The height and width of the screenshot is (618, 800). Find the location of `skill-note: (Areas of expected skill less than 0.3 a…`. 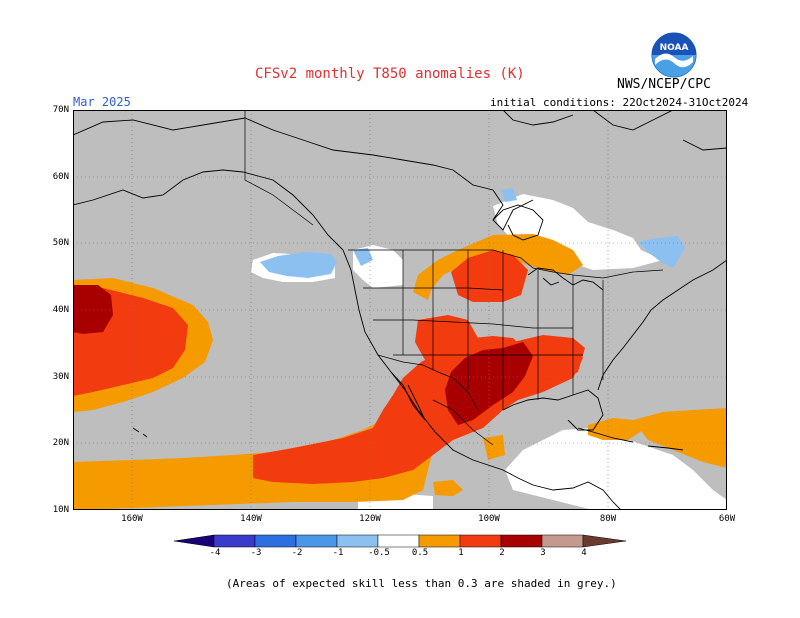

skill-note: (Areas of expected skill less than 0.3 a… is located at coordinates (421, 583).